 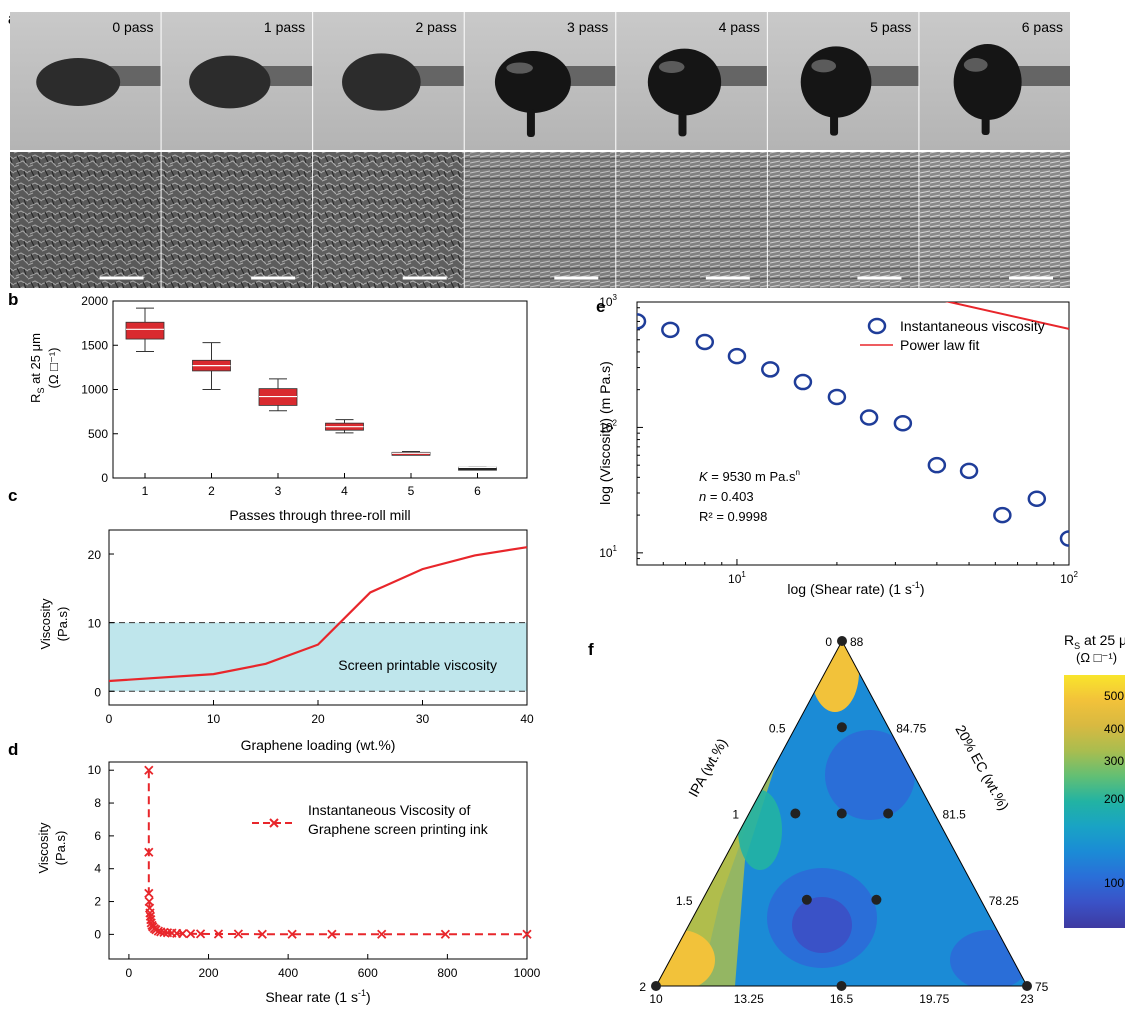 I want to click on annot-r2: R² = 0.9998, so click(x=733, y=516).